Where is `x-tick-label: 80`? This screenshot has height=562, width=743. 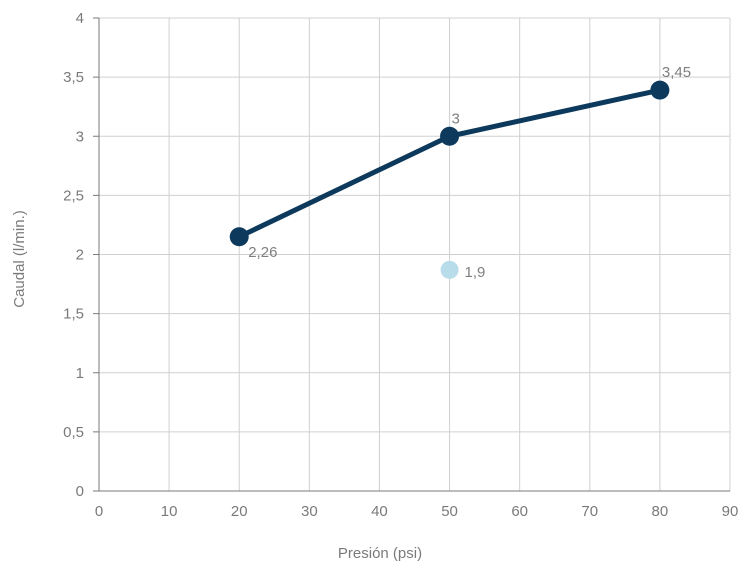 x-tick-label: 80 is located at coordinates (660, 511).